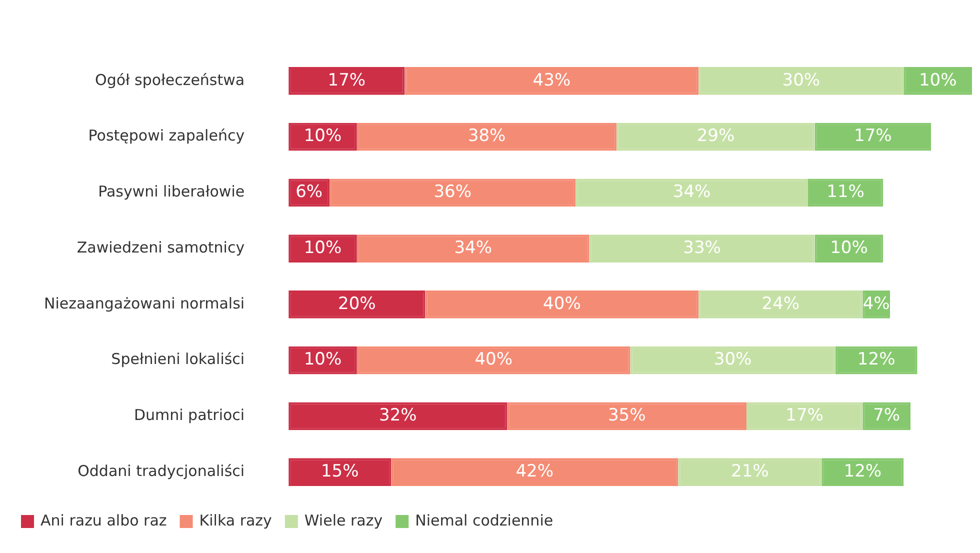 This screenshot has height=553, width=980. I want to click on y-tick-label: Dumni patrioci, so click(189, 415).